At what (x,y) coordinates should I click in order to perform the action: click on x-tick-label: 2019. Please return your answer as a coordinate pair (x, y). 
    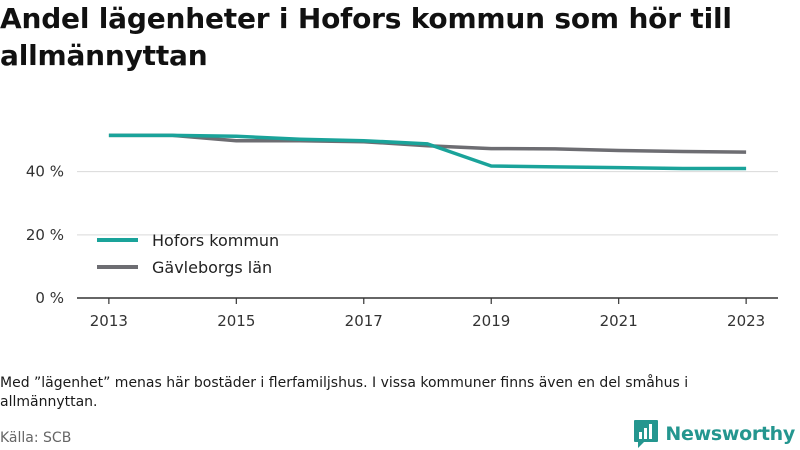
    Looking at the image, I should click on (491, 321).